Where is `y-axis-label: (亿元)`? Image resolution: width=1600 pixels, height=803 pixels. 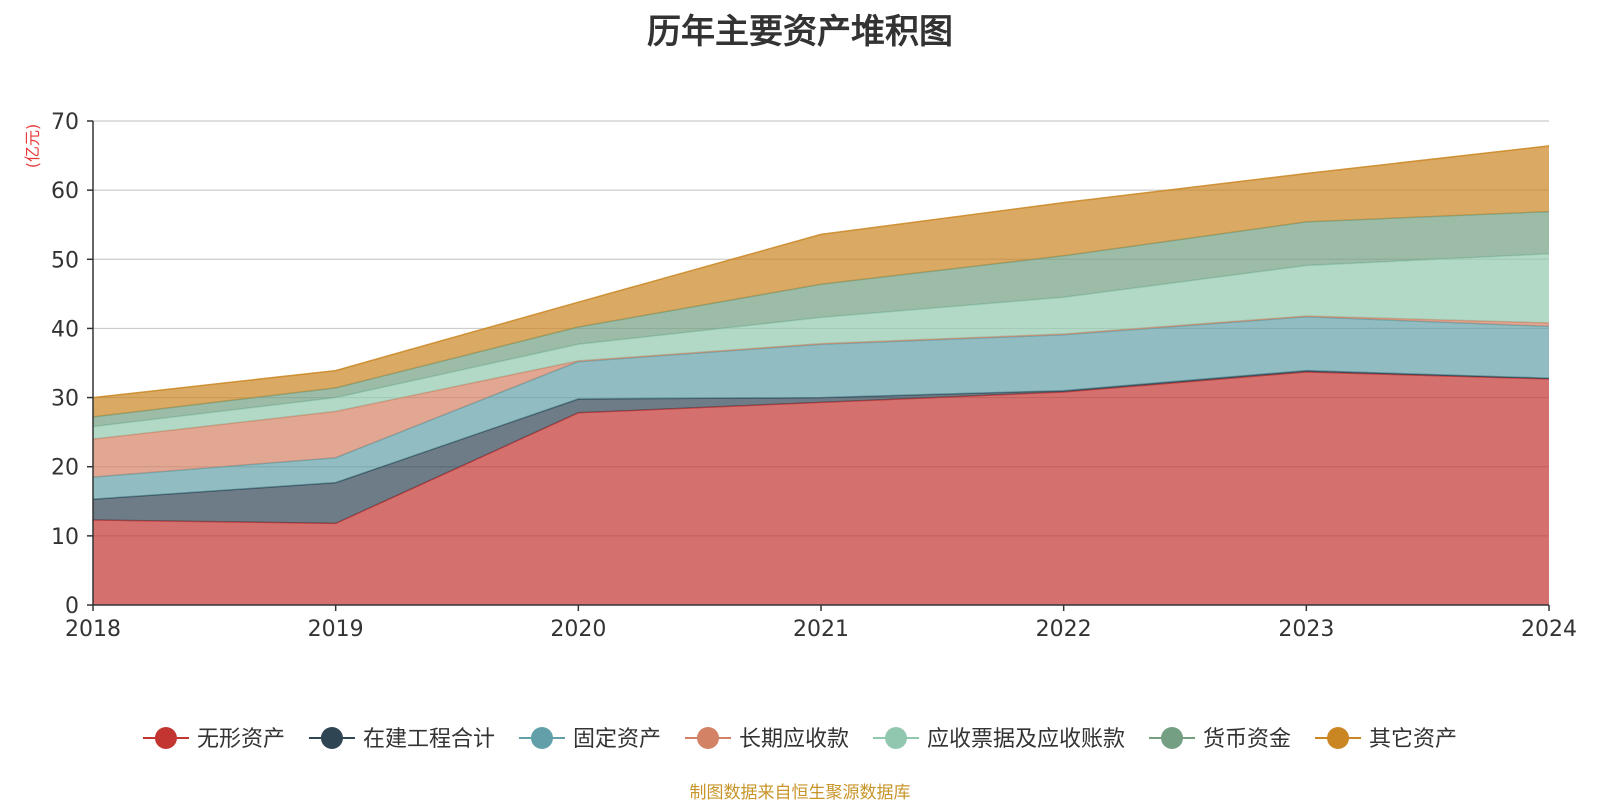
y-axis-label: (亿元) is located at coordinates (32, 146).